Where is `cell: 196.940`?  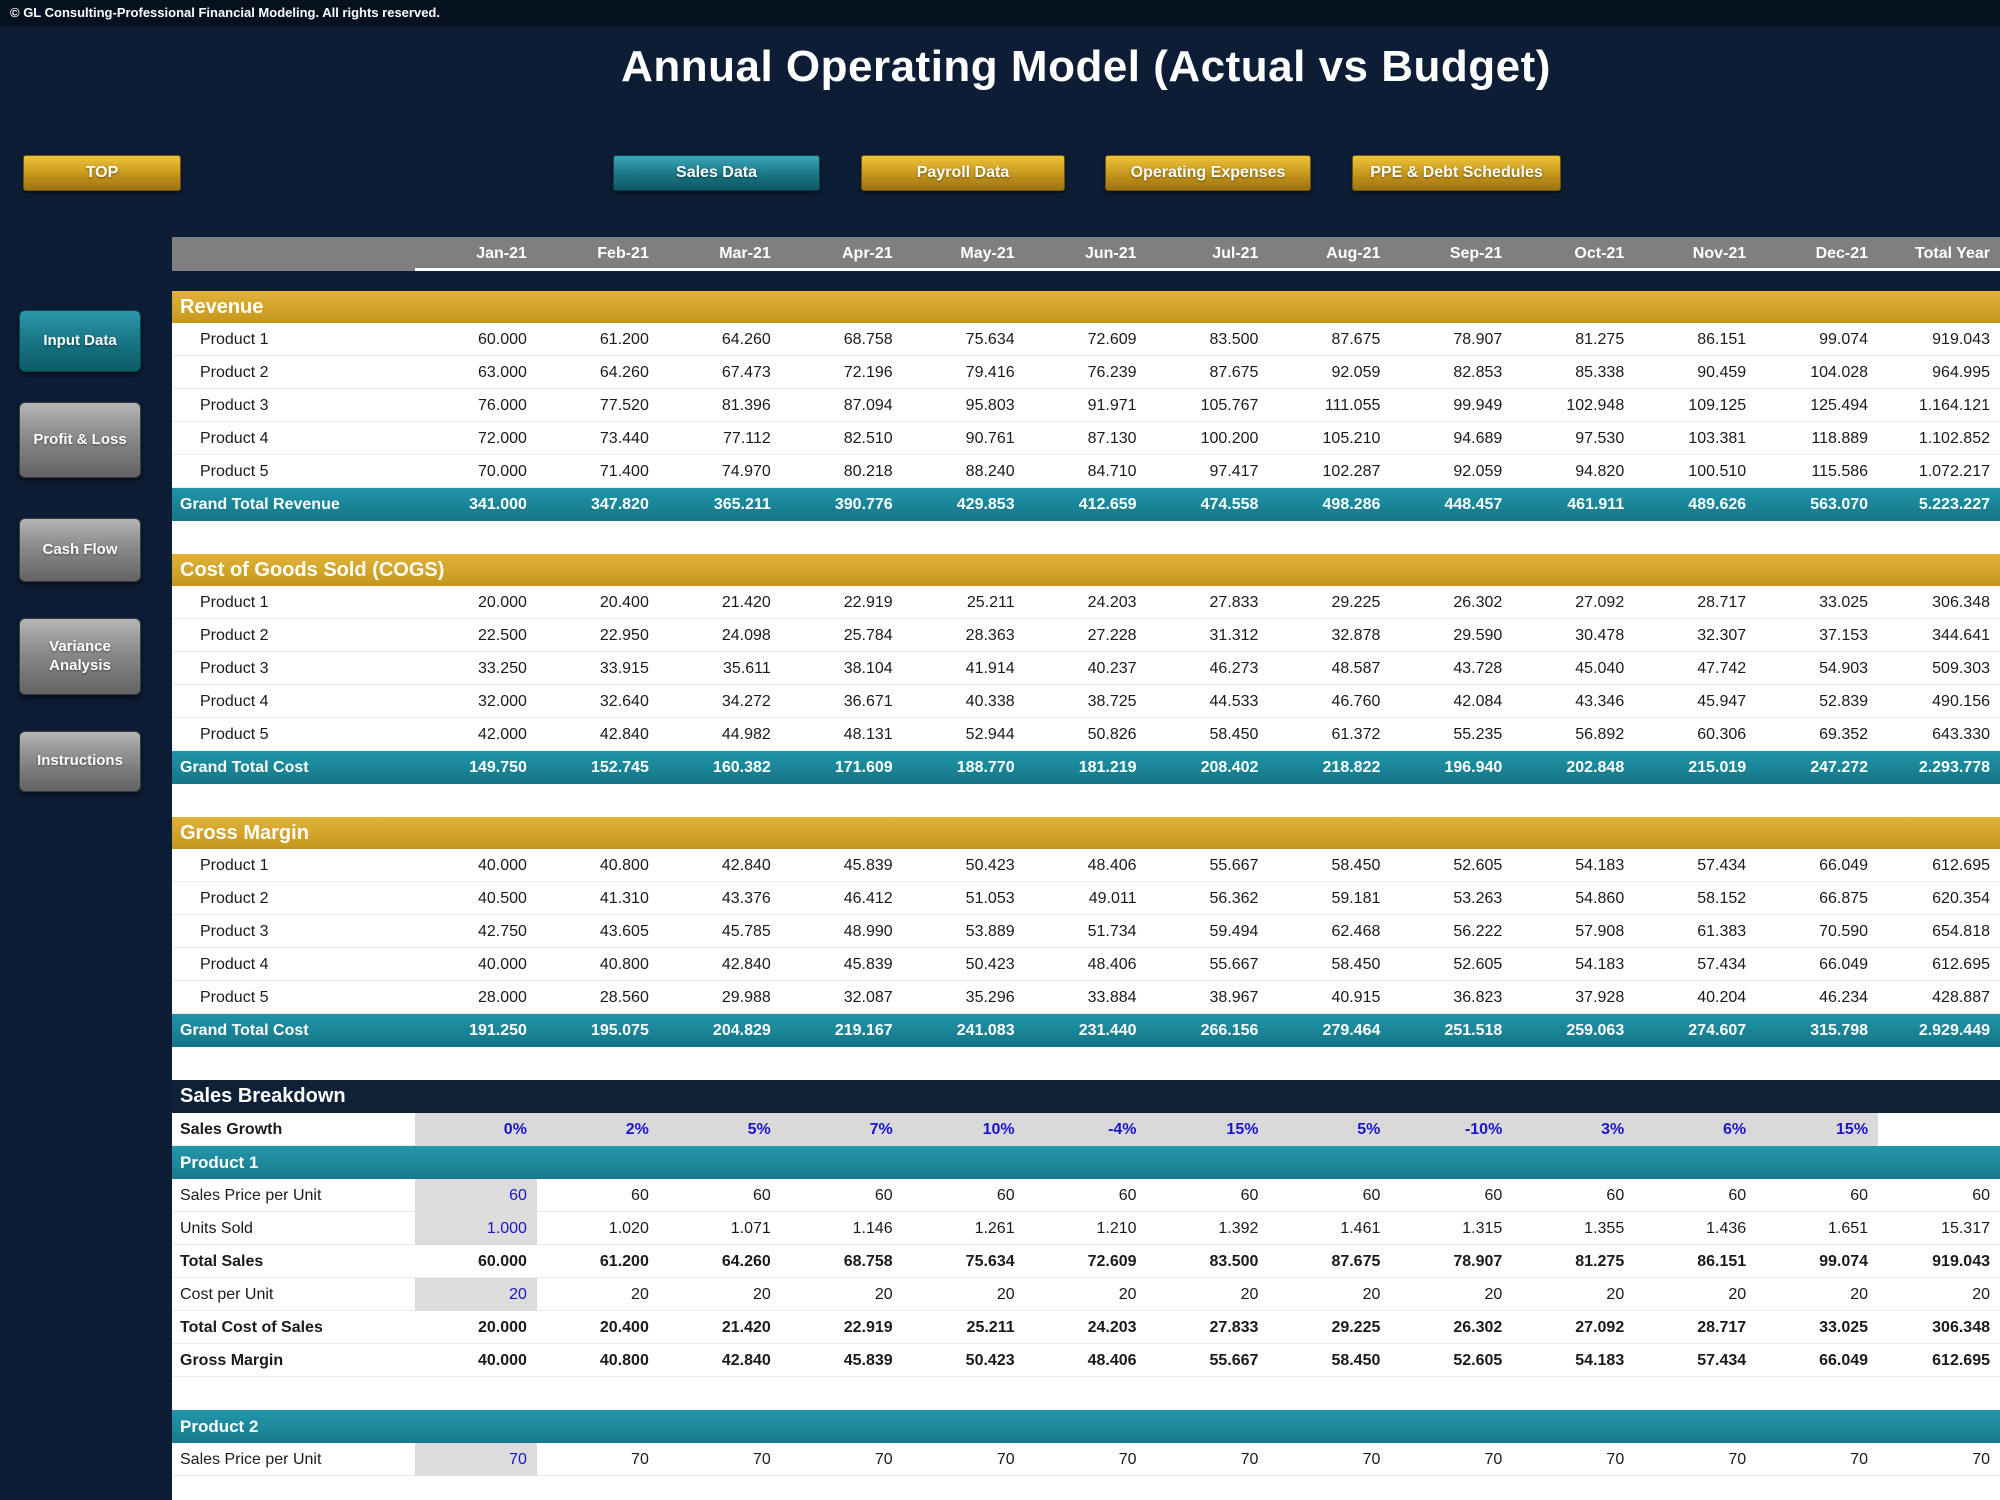 cell: 196.940 is located at coordinates (1473, 767).